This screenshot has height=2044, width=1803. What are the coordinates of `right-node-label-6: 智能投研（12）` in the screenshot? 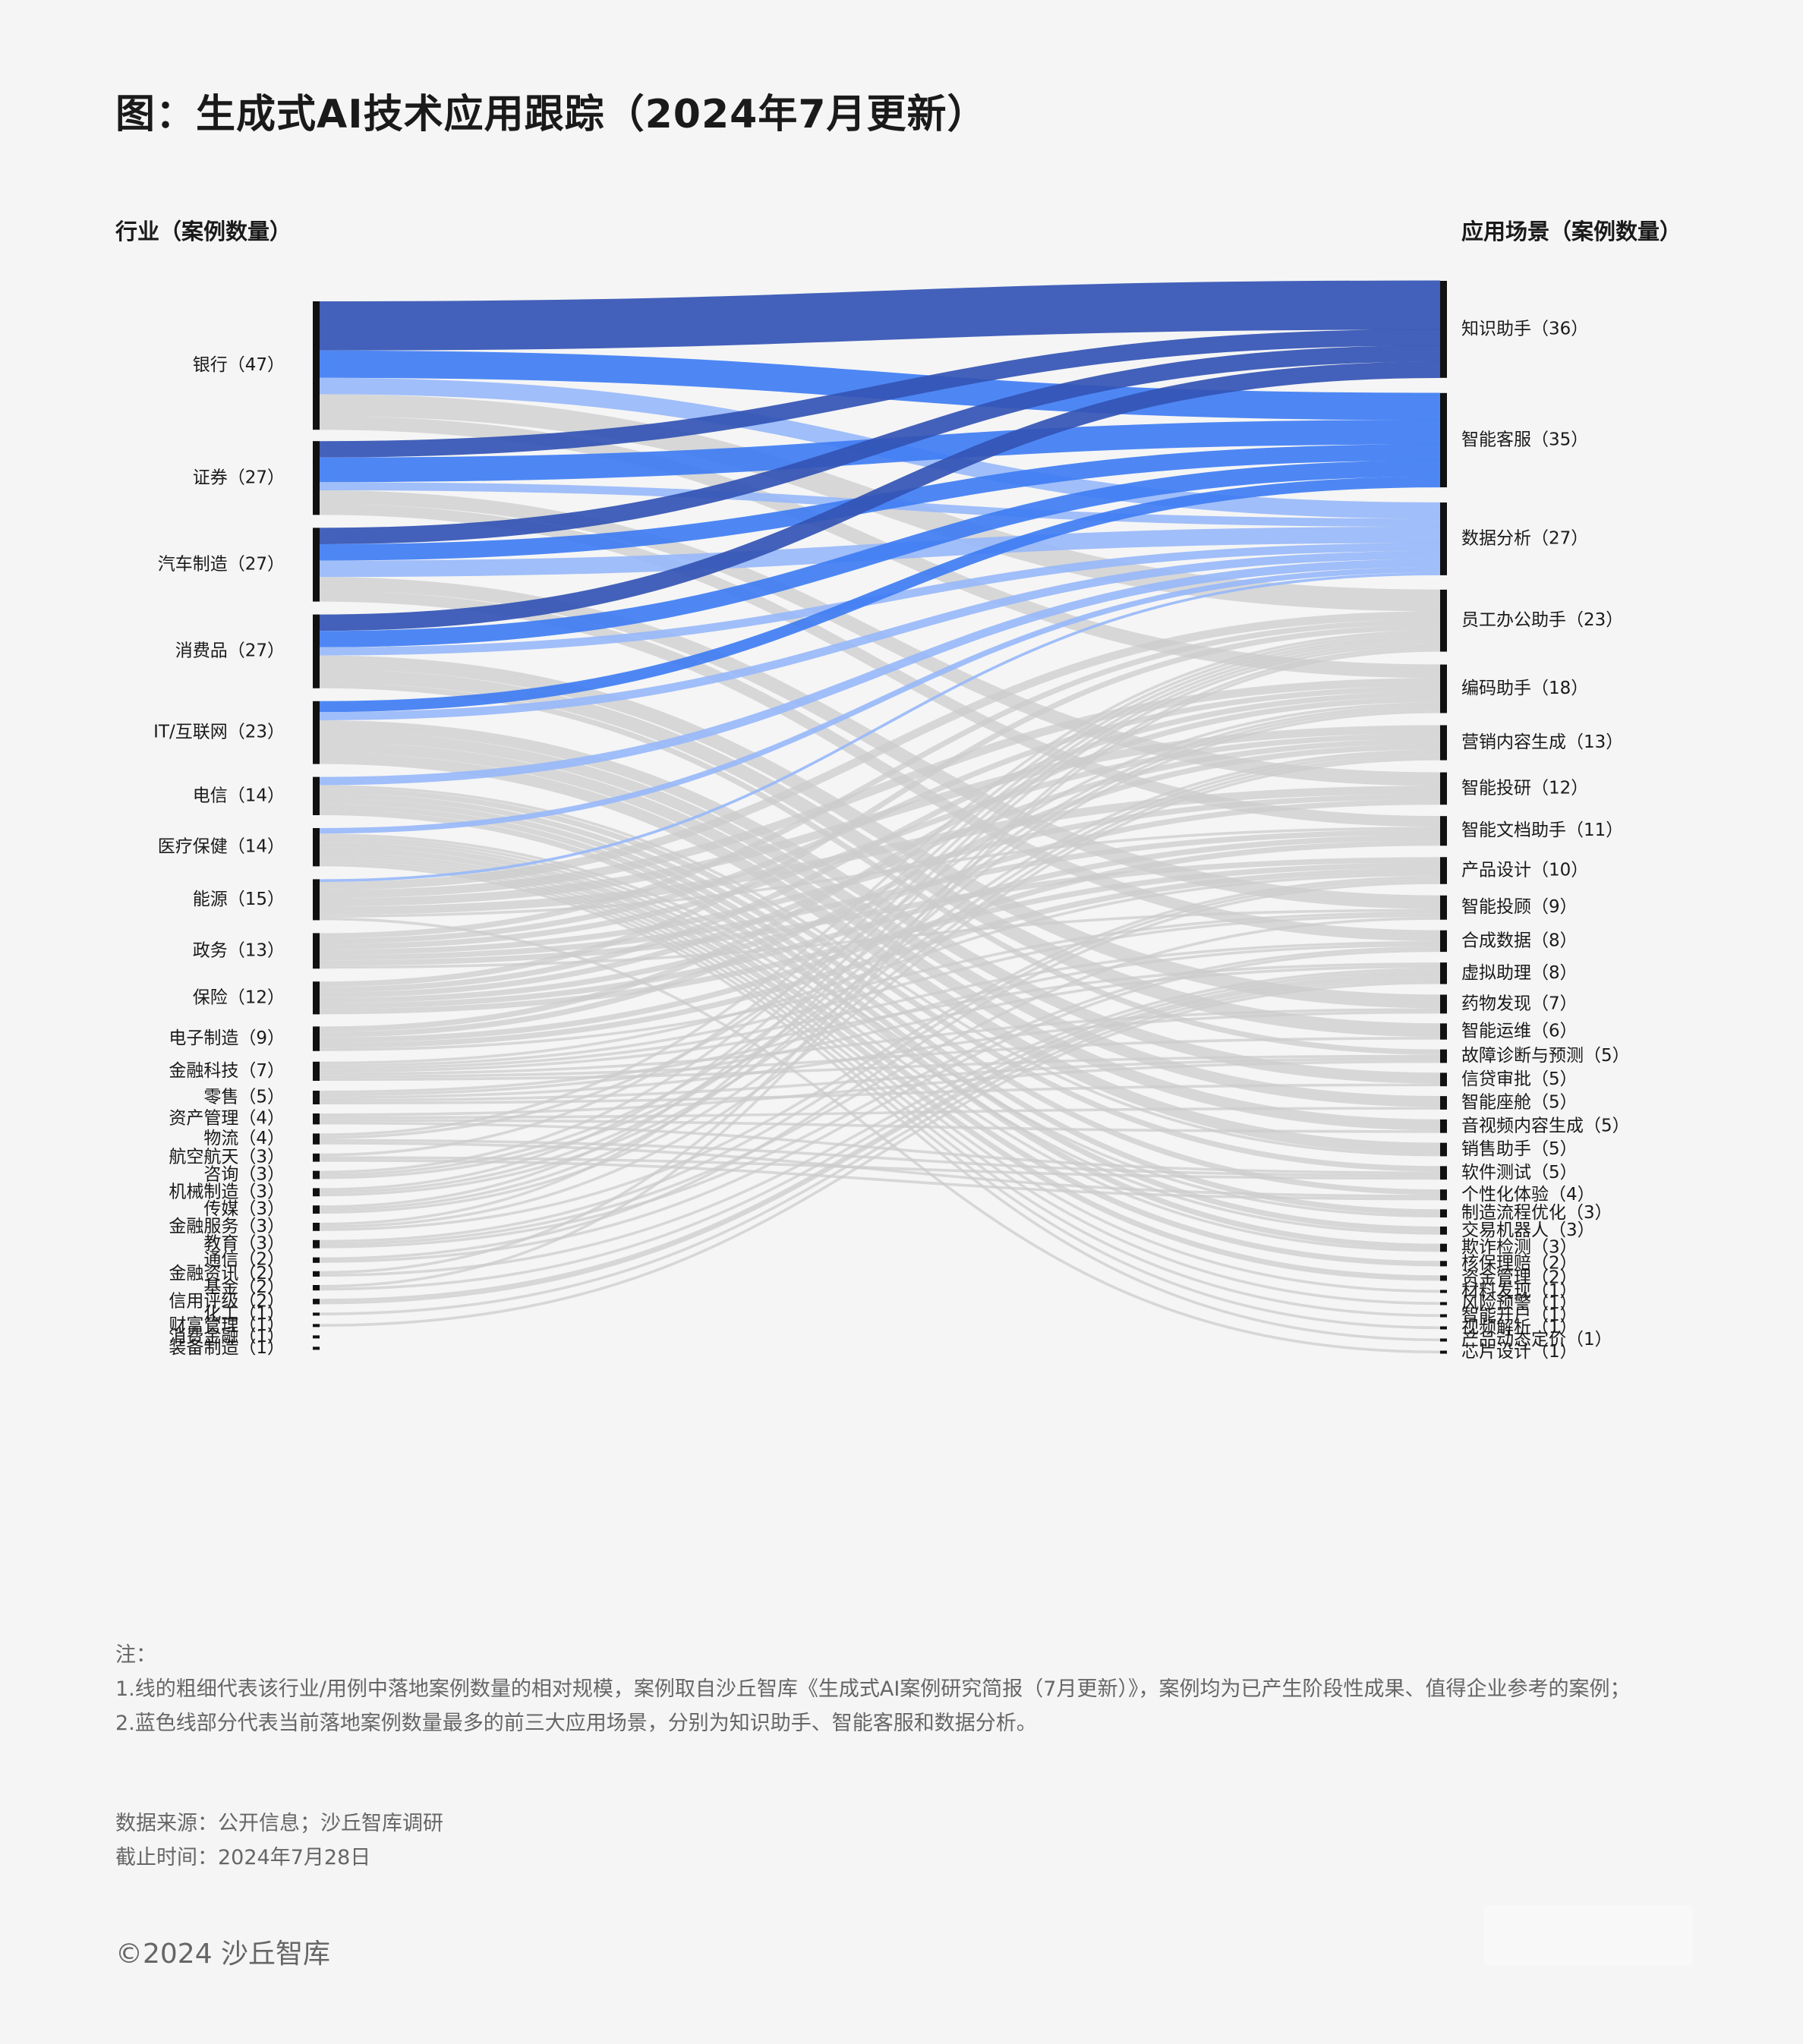 It's located at (1524, 788).